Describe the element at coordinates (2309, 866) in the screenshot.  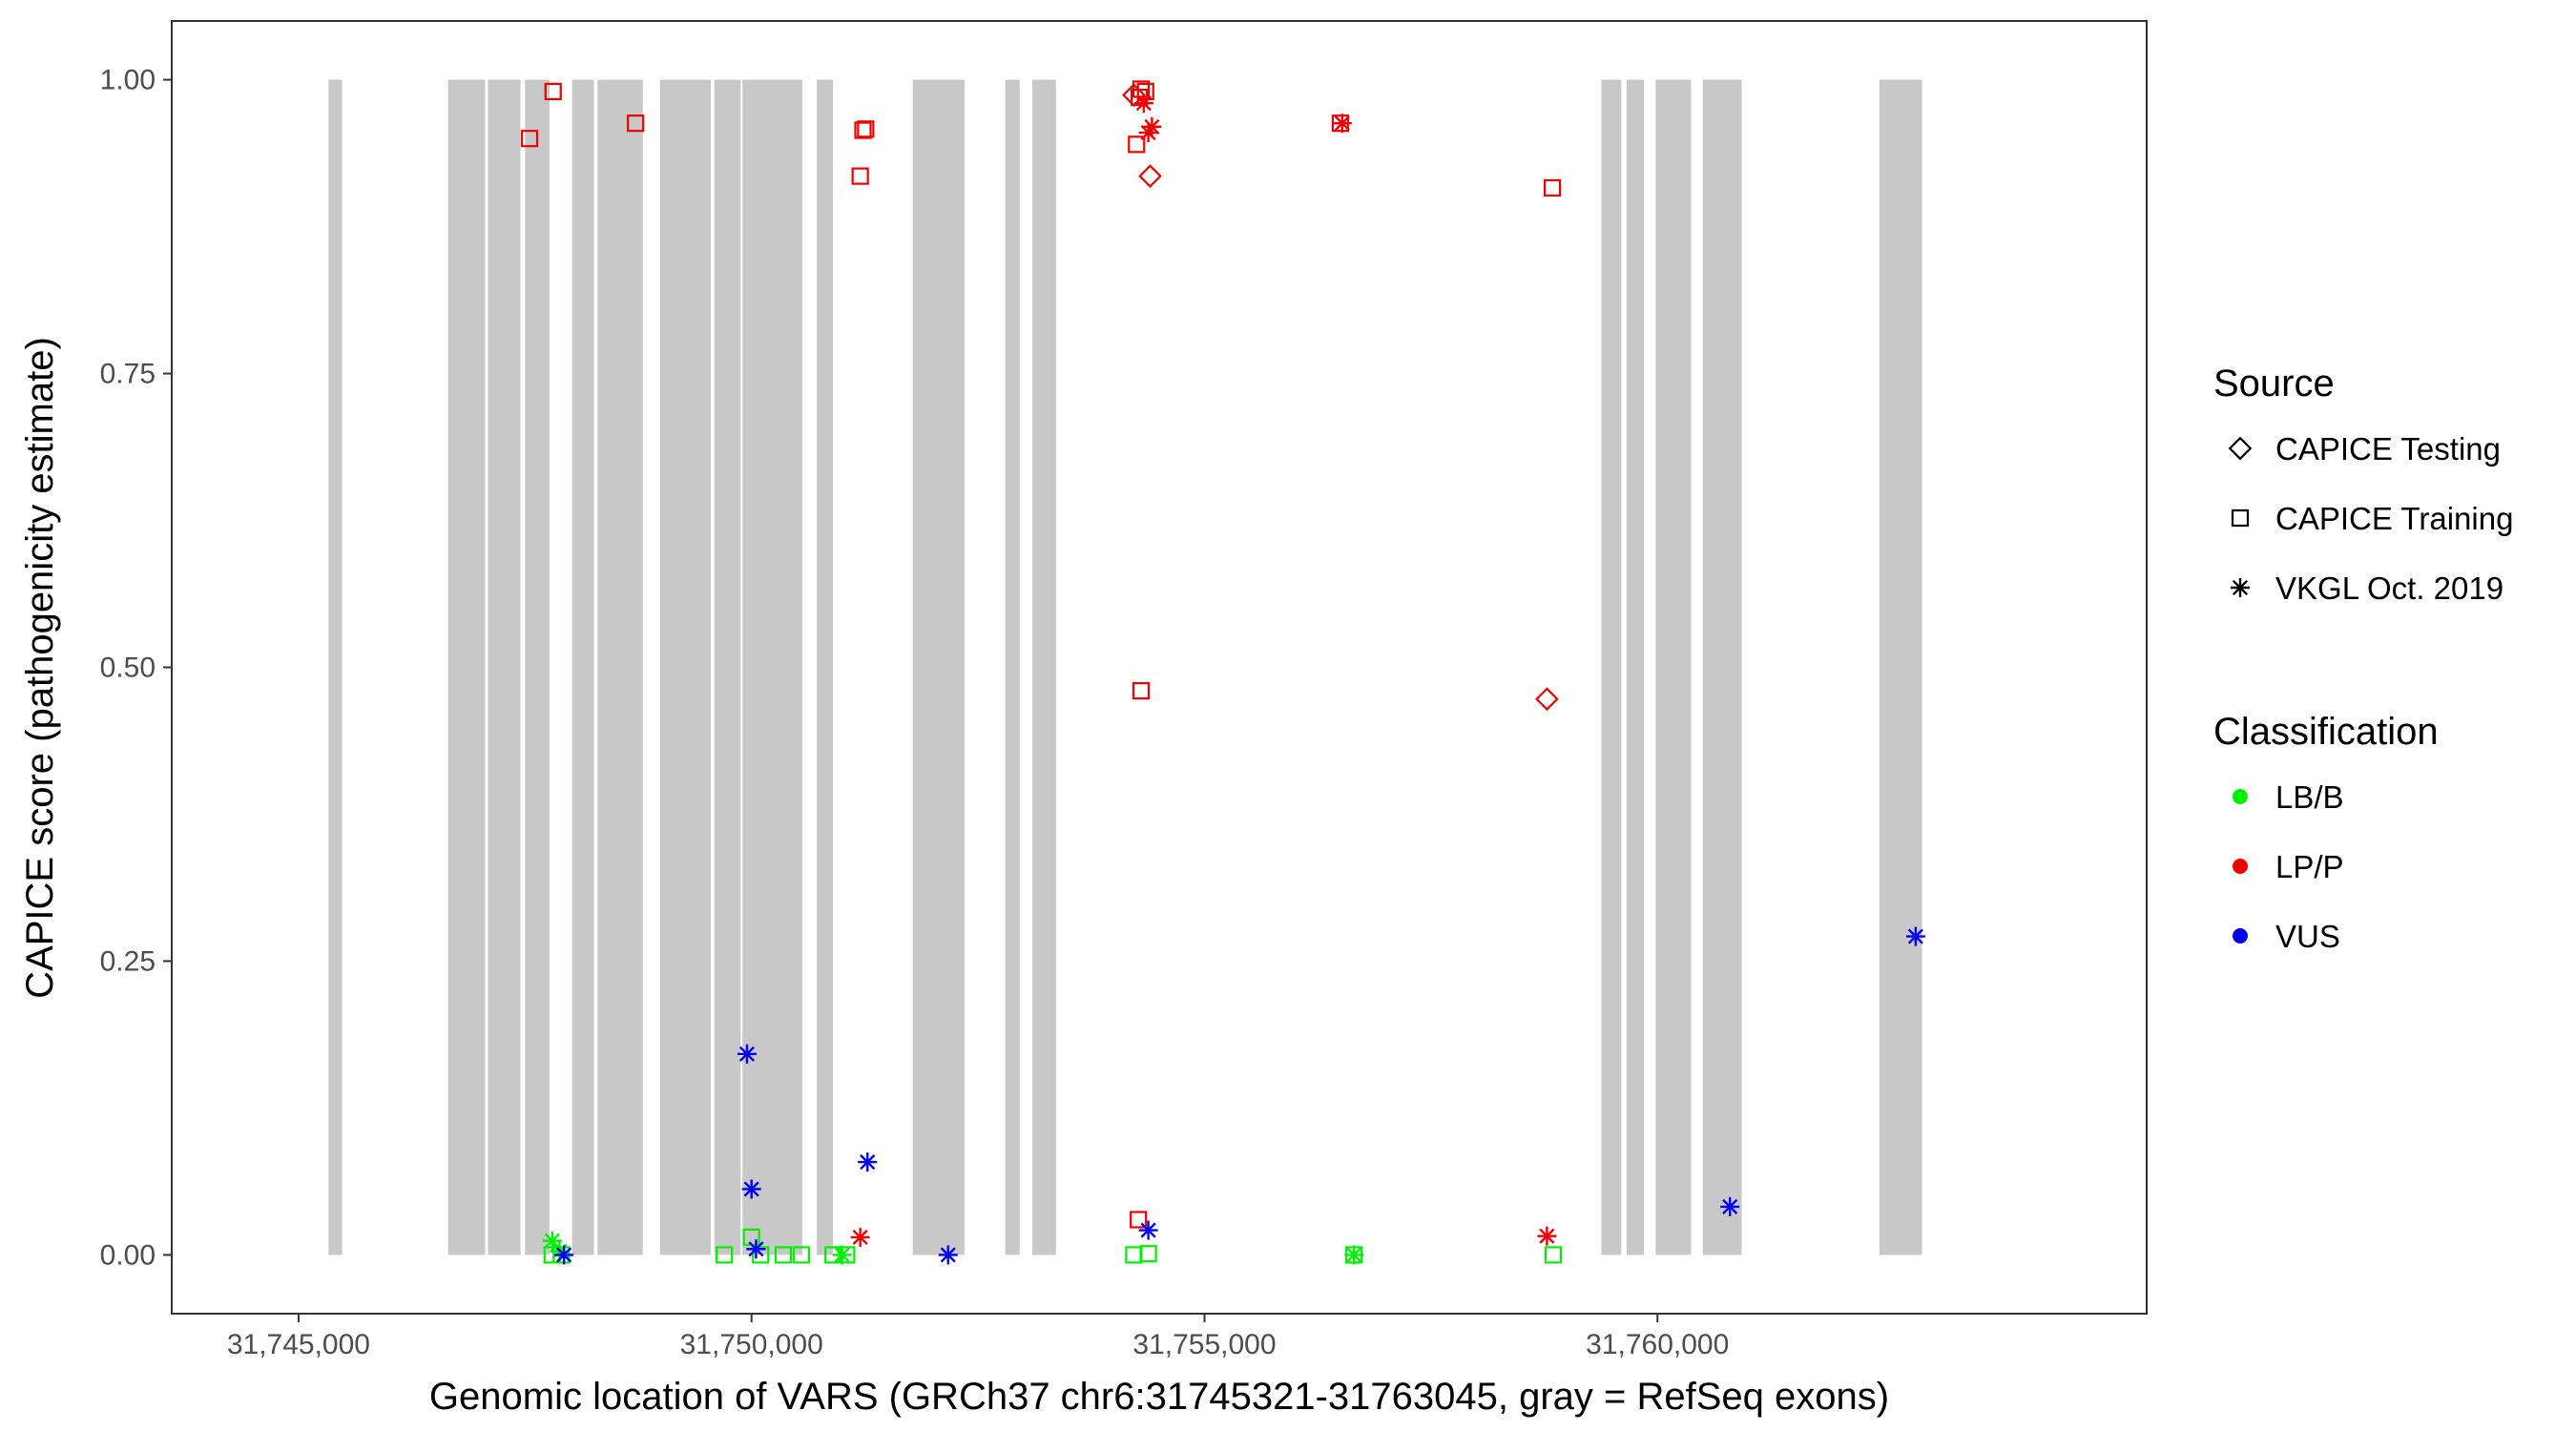
I see `legend-classification-label: LP/P` at that location.